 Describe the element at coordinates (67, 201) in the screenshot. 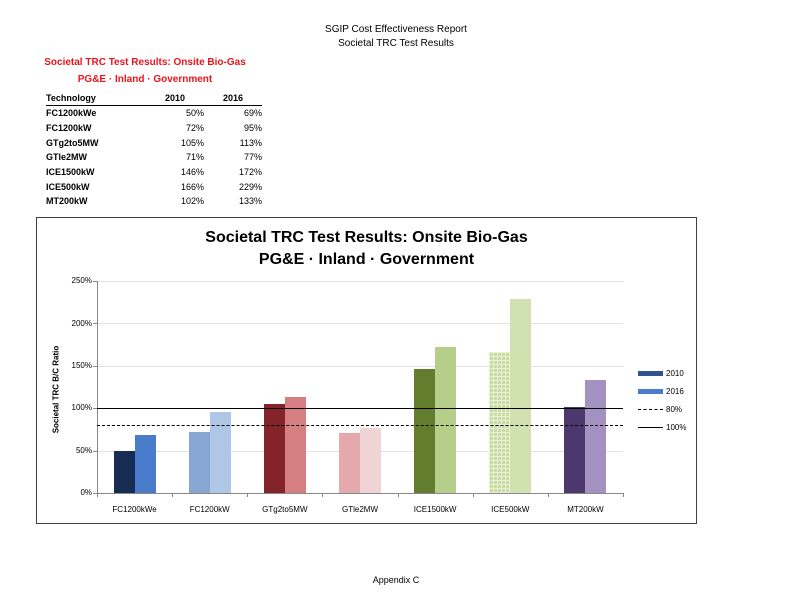

I see `tech-cell: MT200kW` at that location.